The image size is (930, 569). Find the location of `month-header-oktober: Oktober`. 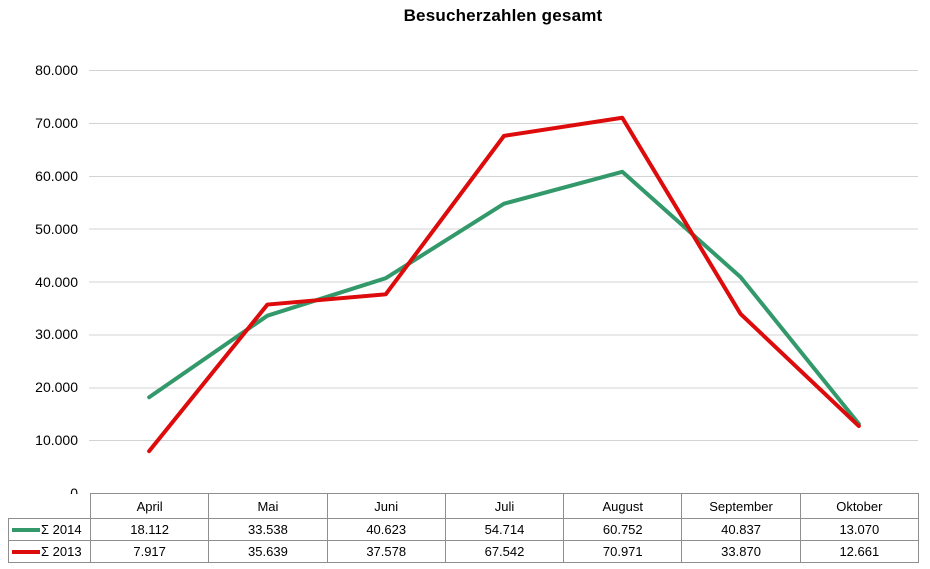

month-header-oktober: Oktober is located at coordinates (859, 506).